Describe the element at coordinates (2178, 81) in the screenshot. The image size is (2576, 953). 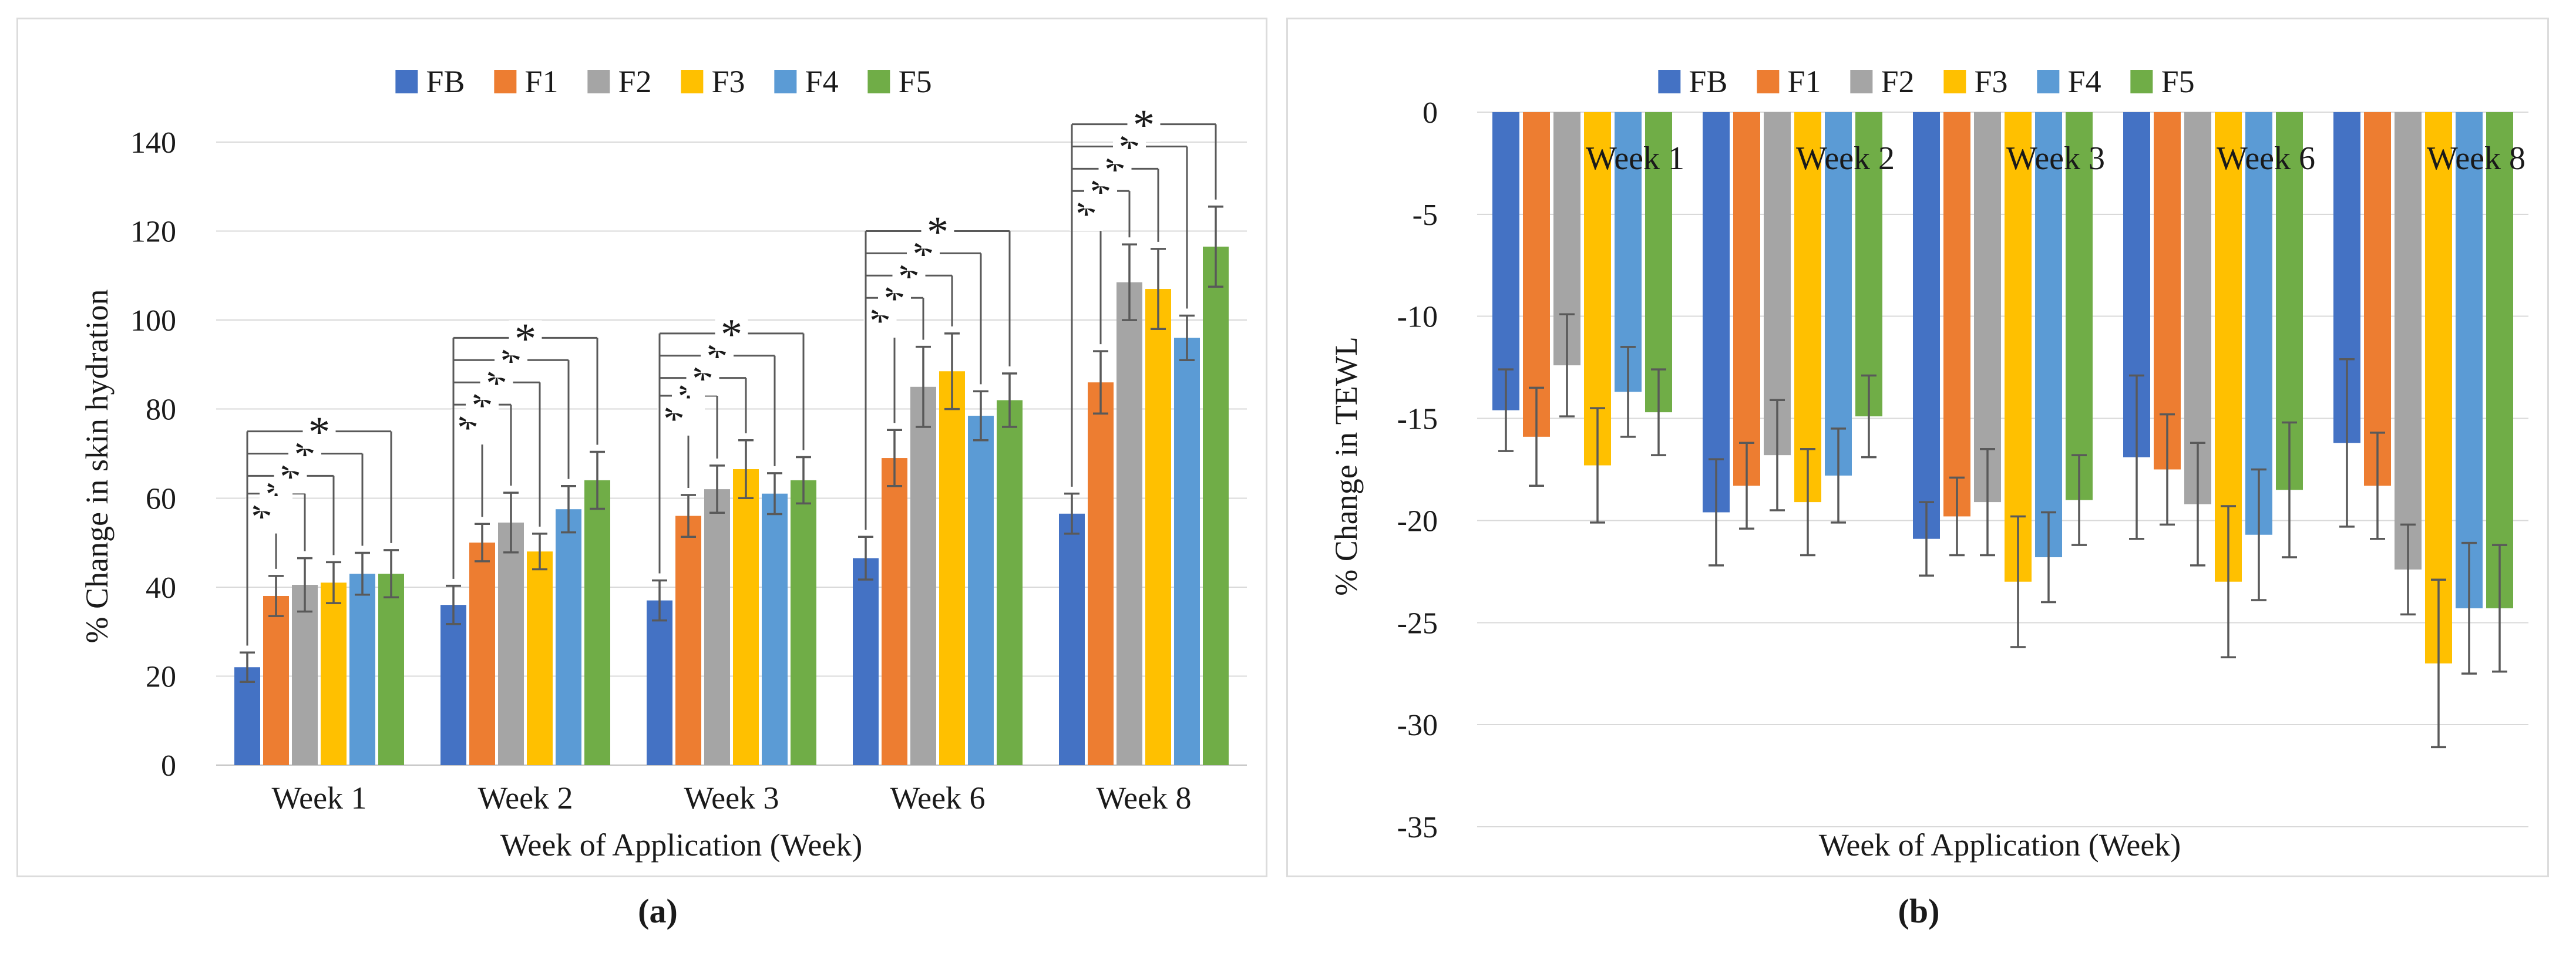
I see `legend-label-F5: F5` at that location.